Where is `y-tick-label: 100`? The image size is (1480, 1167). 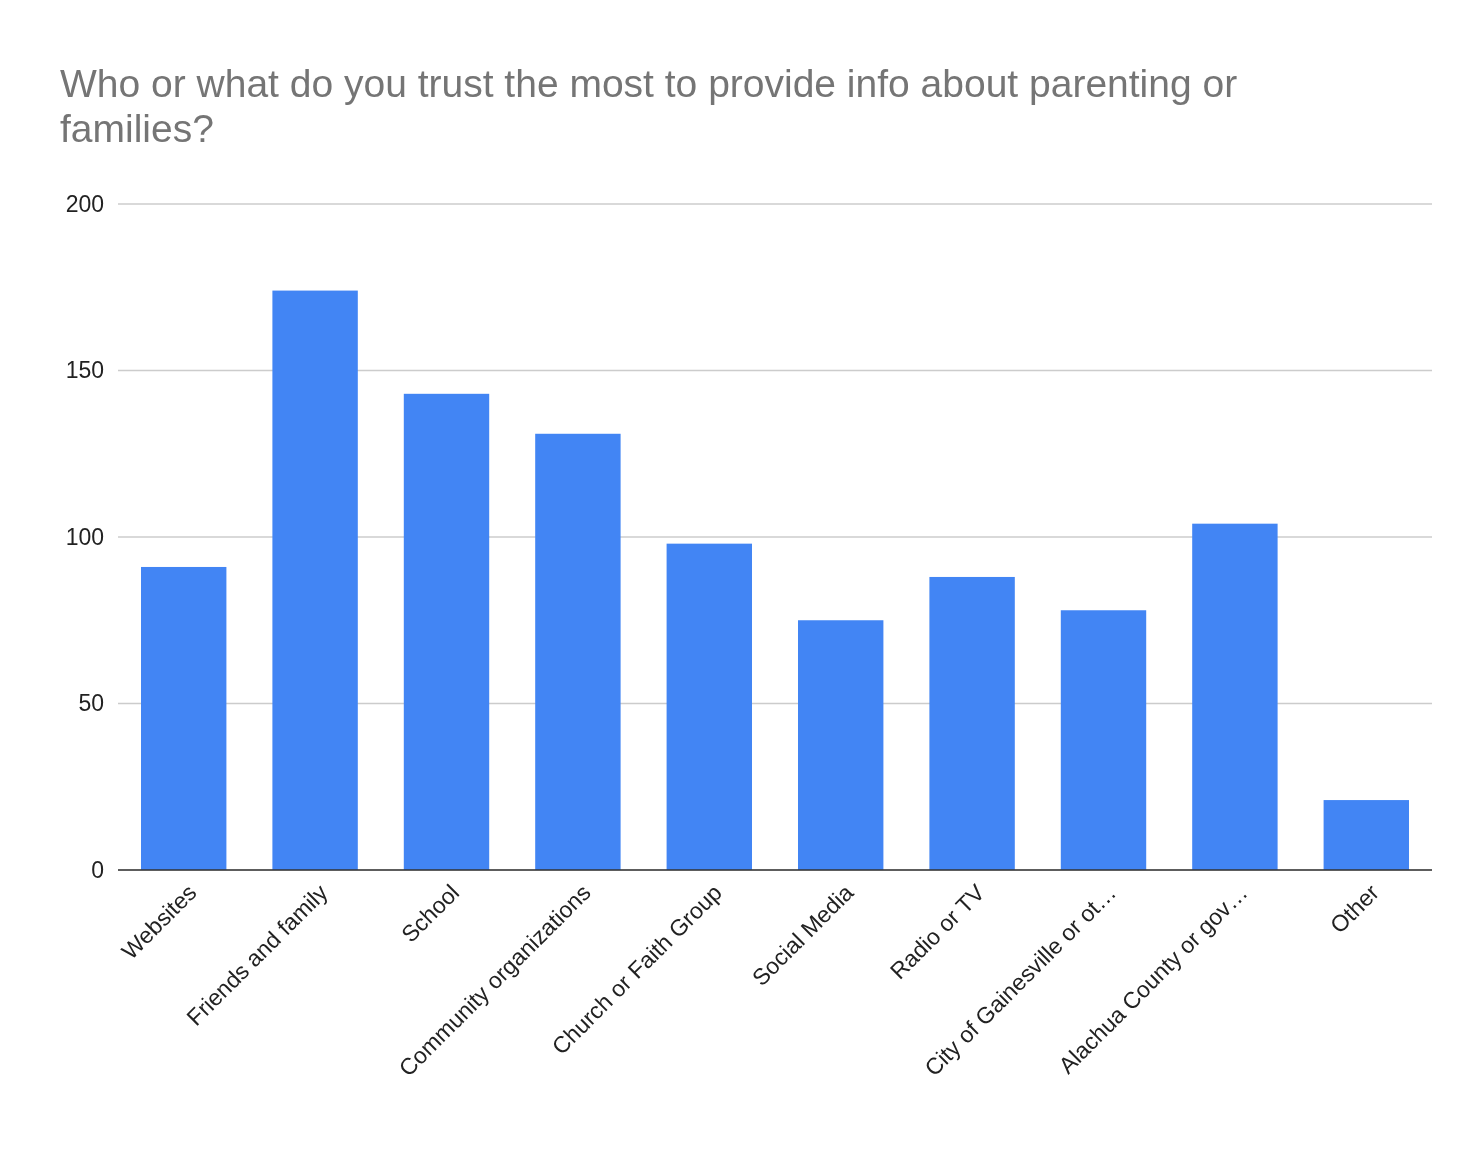 y-tick-label: 100 is located at coordinates (84, 536).